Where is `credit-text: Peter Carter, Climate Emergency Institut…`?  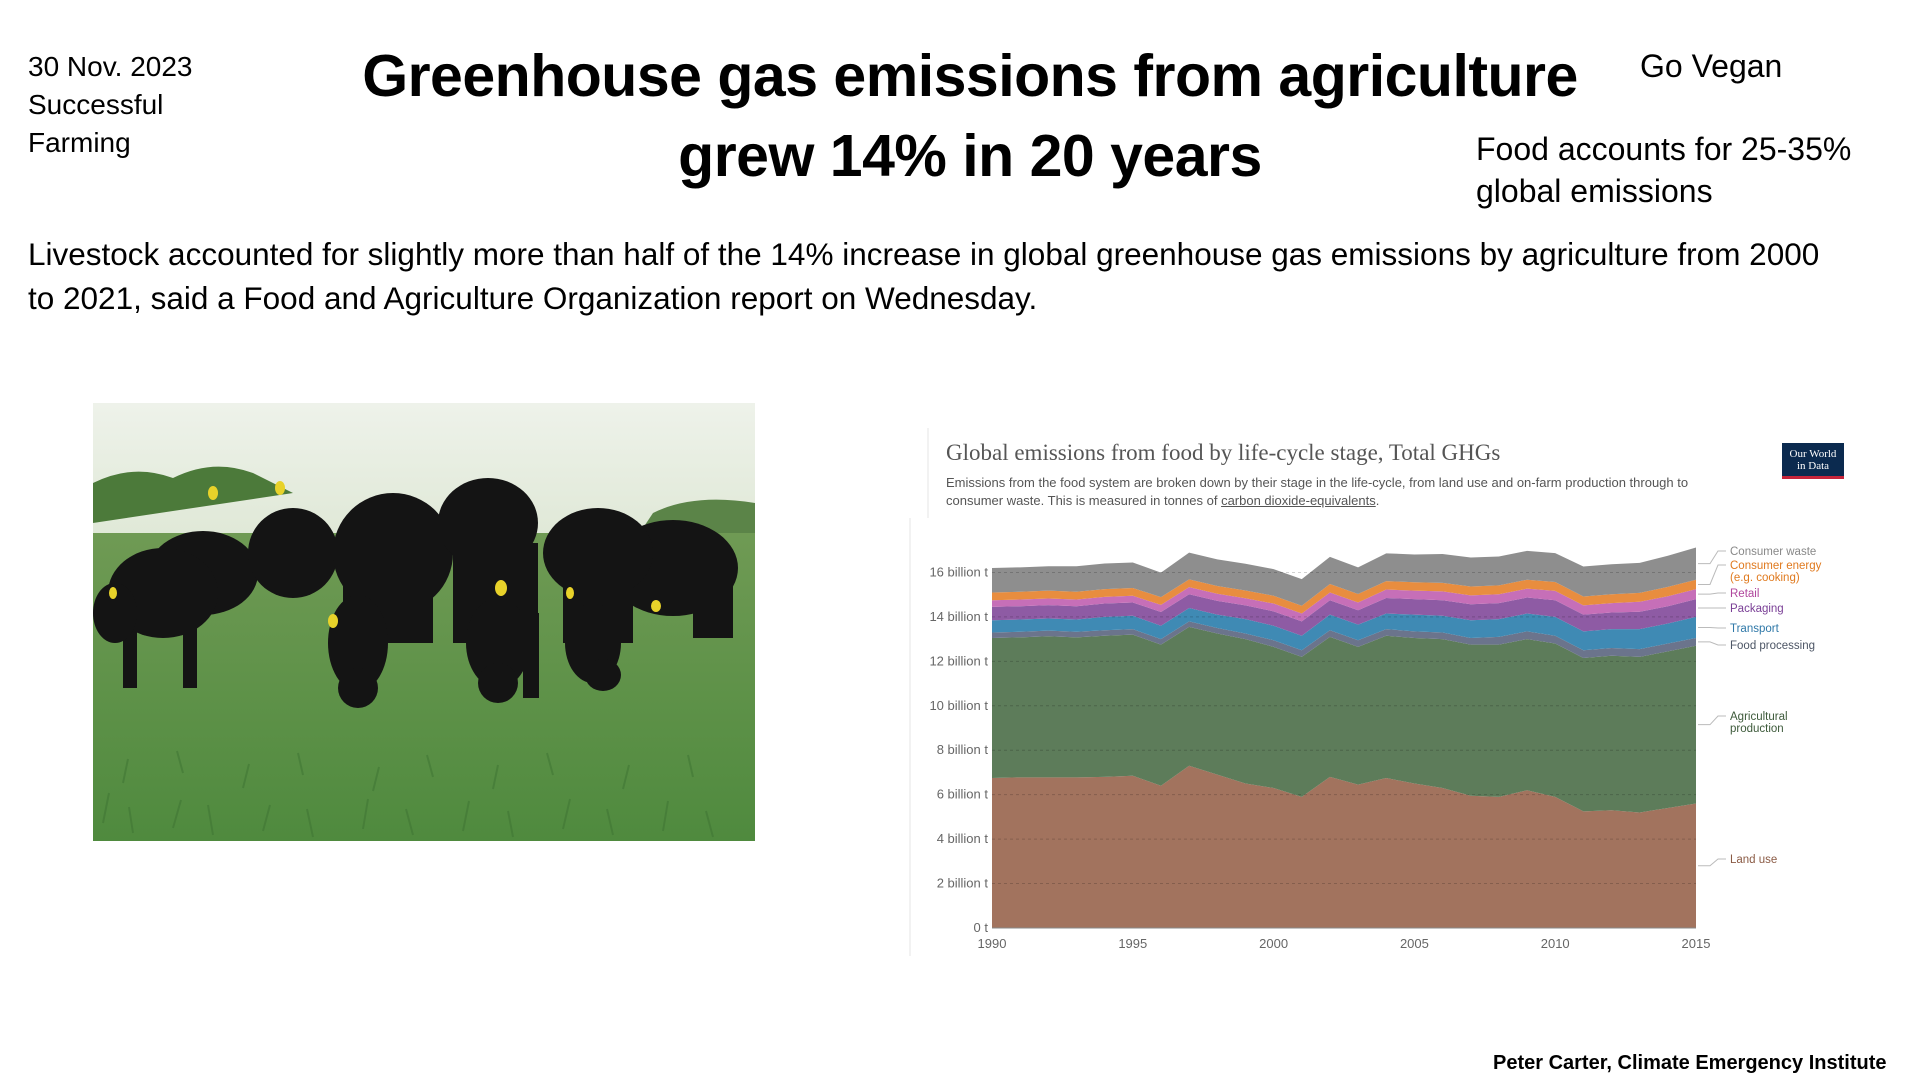
credit-text: Peter Carter, Climate Emergency Institut… is located at coordinates (1690, 1063).